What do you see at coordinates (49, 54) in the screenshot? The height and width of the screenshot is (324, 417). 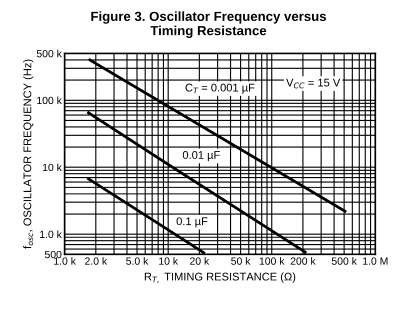 I see `y-tick-label: 500 k` at bounding box center [49, 54].